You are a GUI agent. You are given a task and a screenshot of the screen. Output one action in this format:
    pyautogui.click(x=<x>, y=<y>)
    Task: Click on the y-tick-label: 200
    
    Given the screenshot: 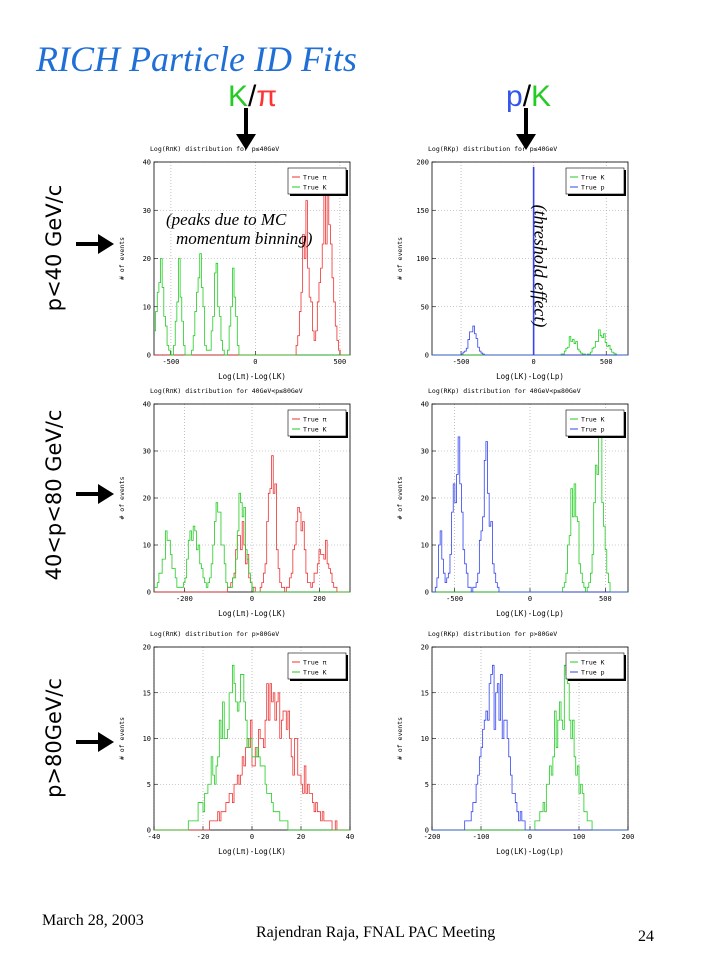 What is the action you would take?
    pyautogui.click(x=422, y=163)
    